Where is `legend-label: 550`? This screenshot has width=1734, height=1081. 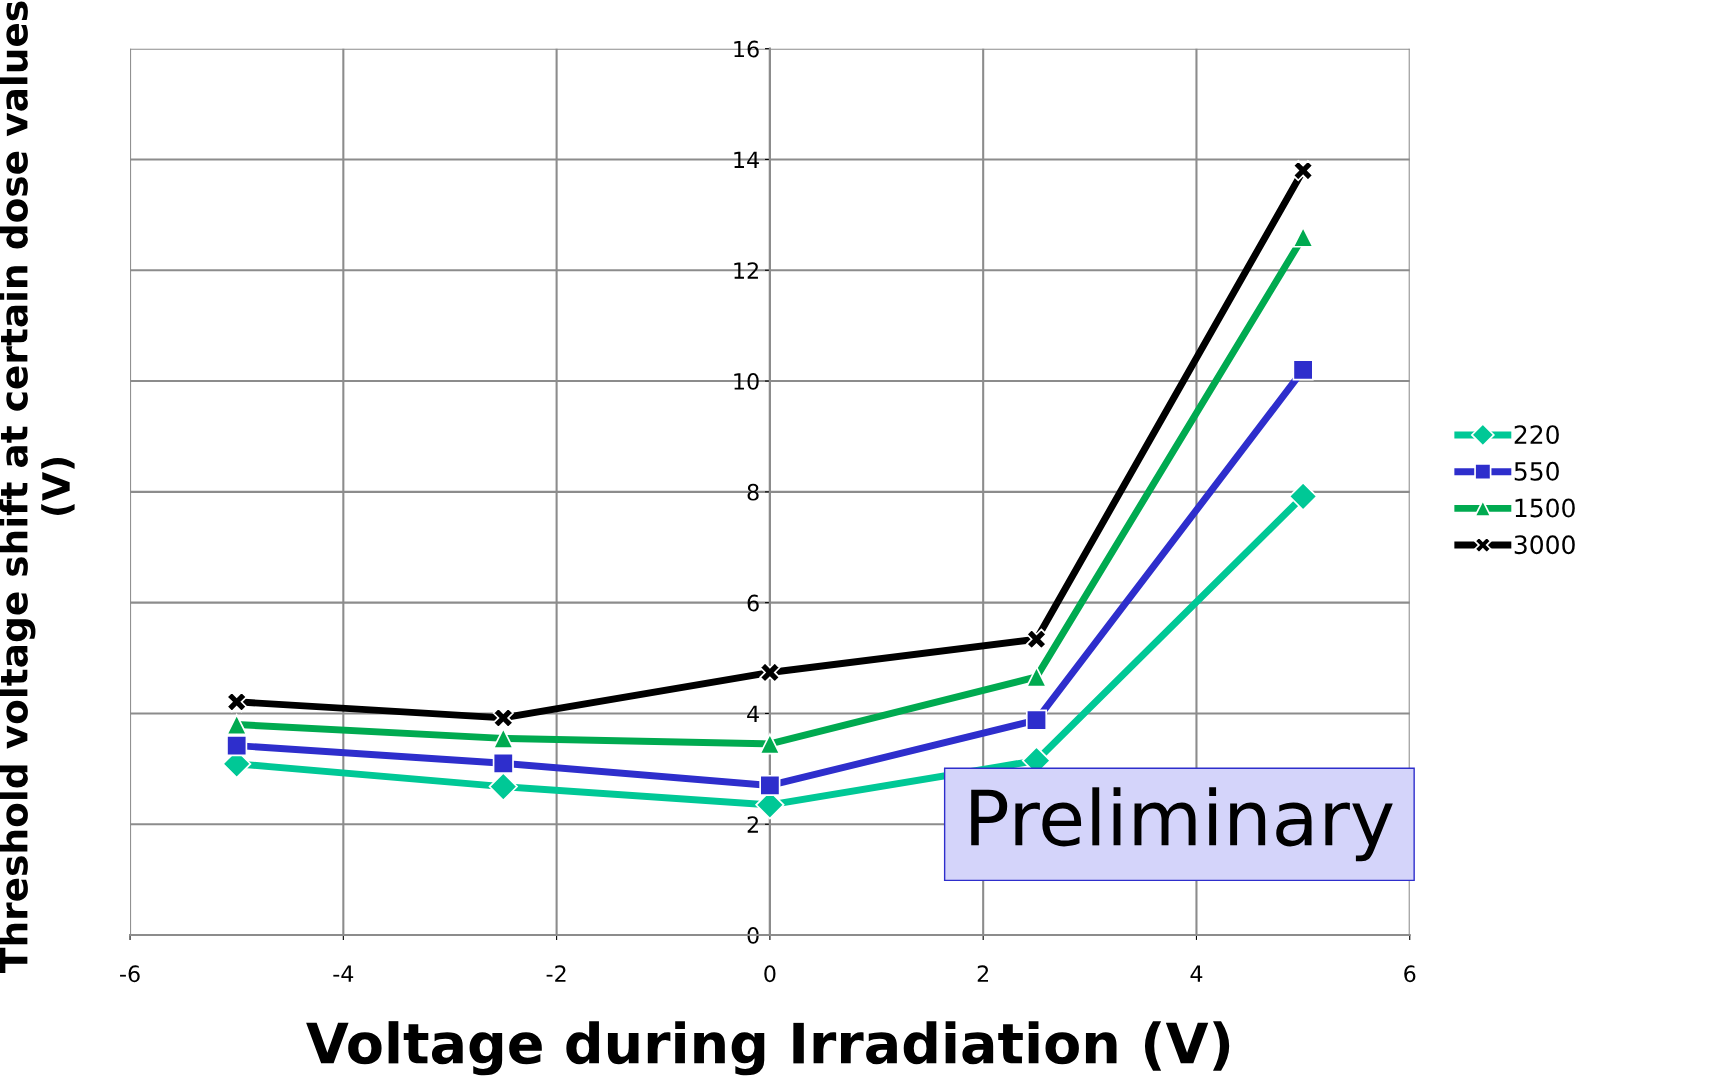 legend-label: 550 is located at coordinates (1536, 471).